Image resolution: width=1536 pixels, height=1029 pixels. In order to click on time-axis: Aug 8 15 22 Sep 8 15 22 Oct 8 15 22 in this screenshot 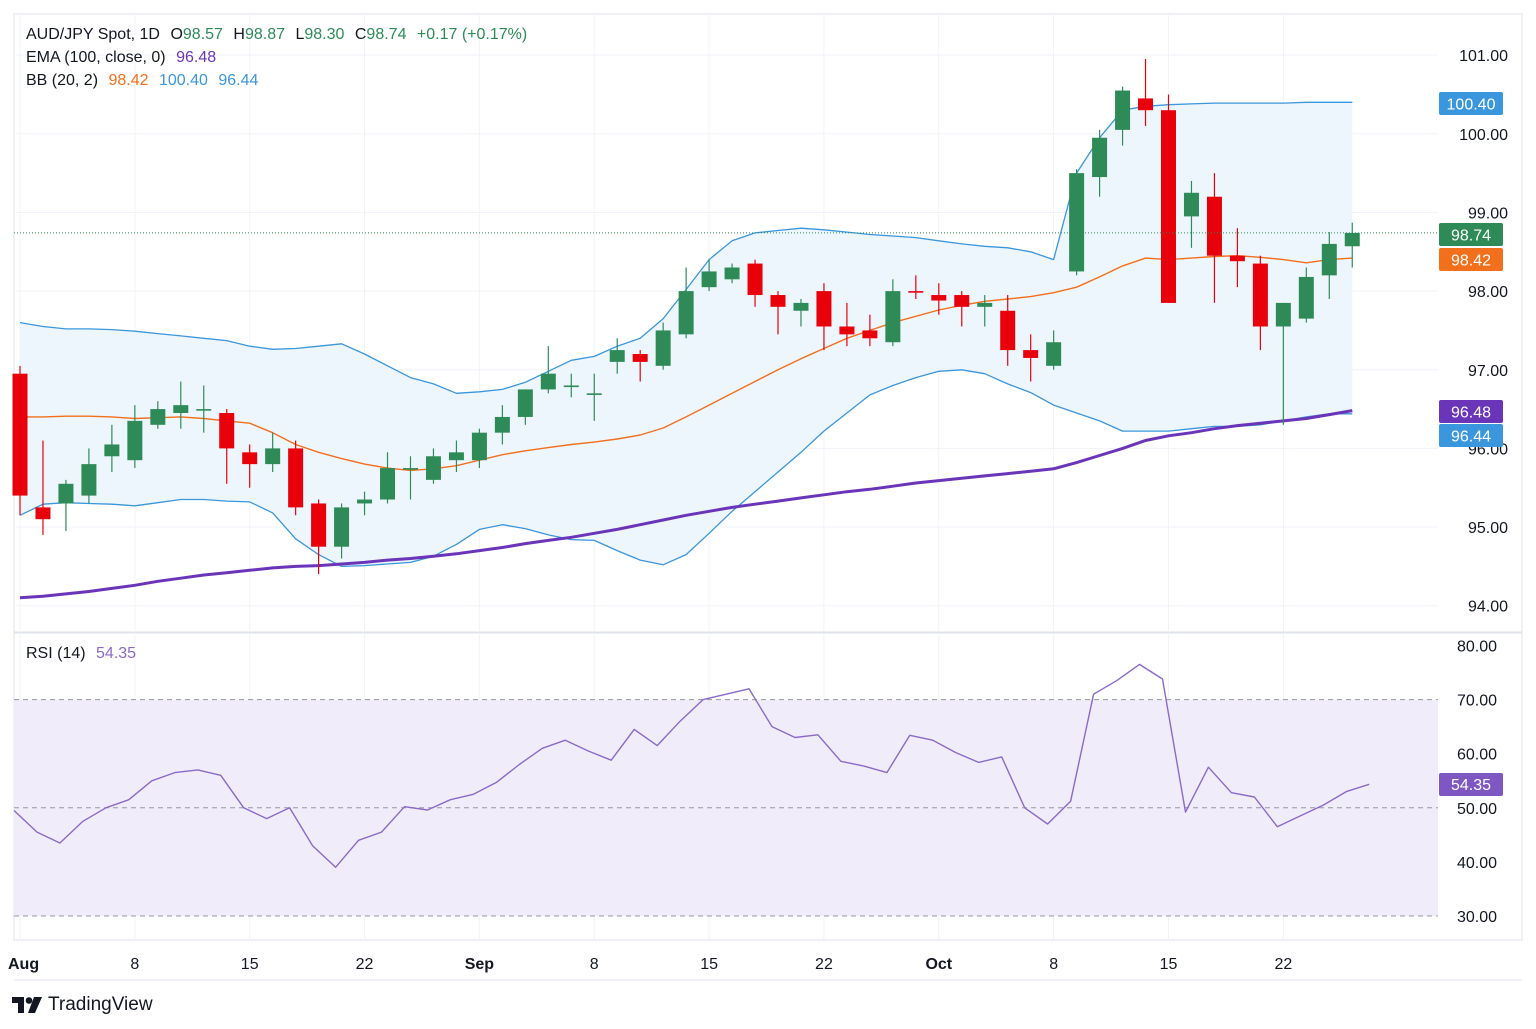, I will do `click(765, 968)`.